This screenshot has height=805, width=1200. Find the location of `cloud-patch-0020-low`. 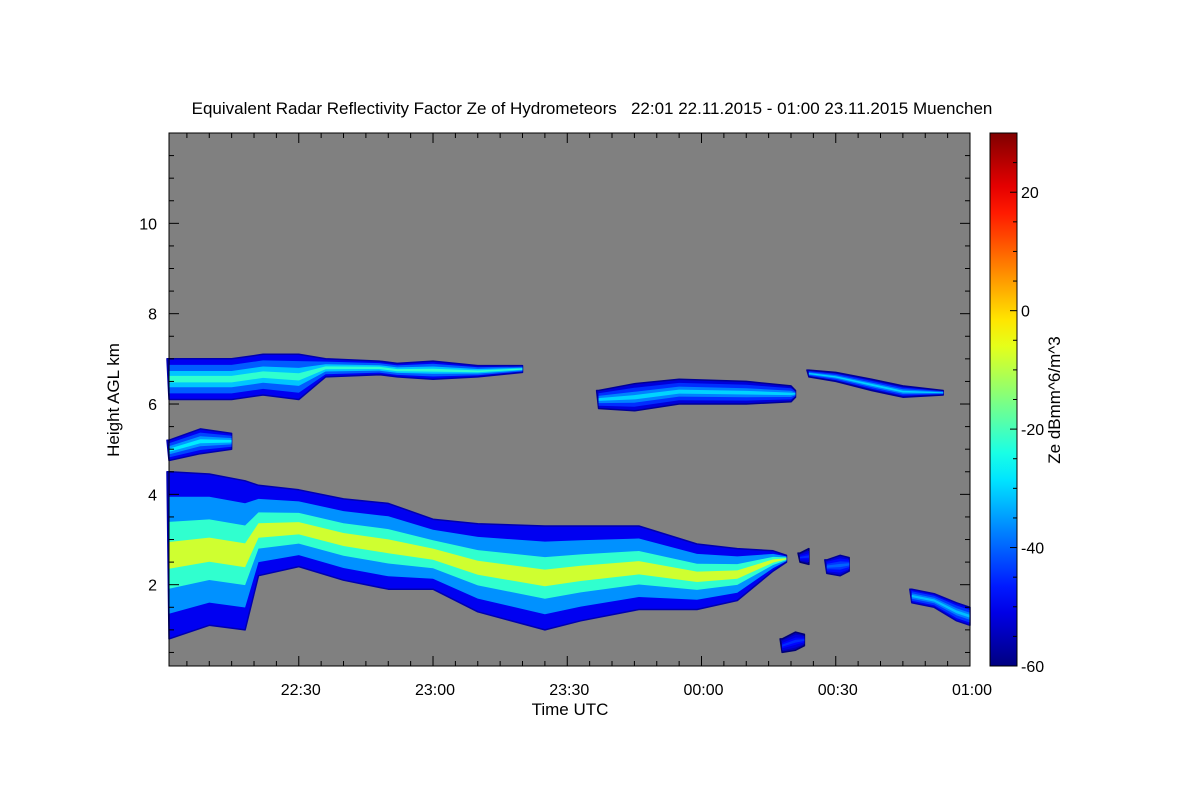

cloud-patch-0020-low is located at coordinates (792, 642).